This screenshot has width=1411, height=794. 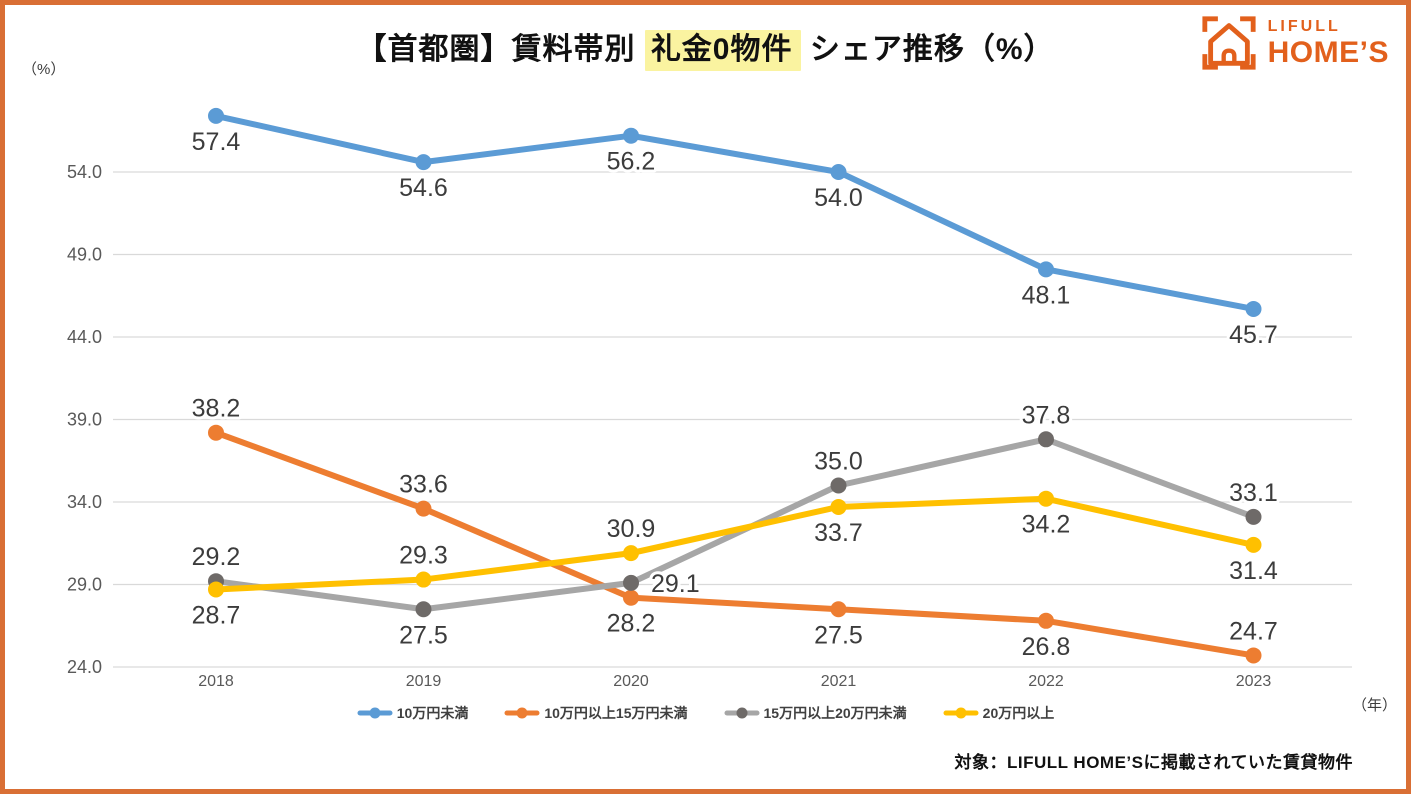 What do you see at coordinates (1304, 26) in the screenshot?
I see `logo-text-lifull: LIFULL` at bounding box center [1304, 26].